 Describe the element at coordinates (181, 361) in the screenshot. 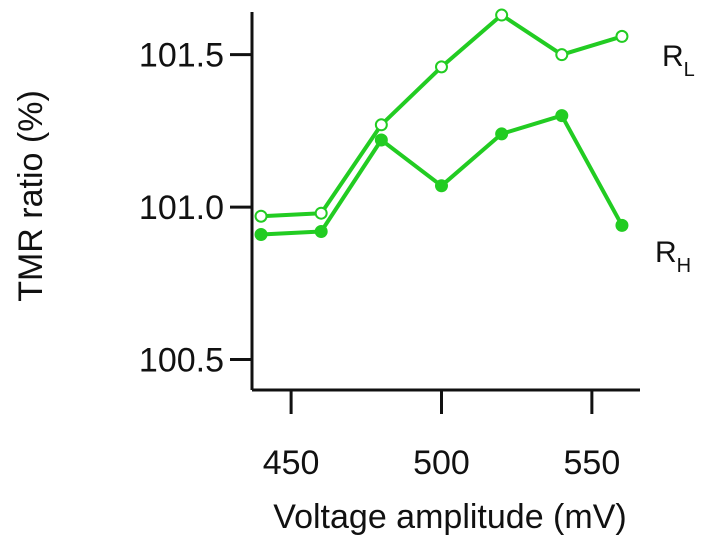

I see `y-tick-label: 100.5` at that location.